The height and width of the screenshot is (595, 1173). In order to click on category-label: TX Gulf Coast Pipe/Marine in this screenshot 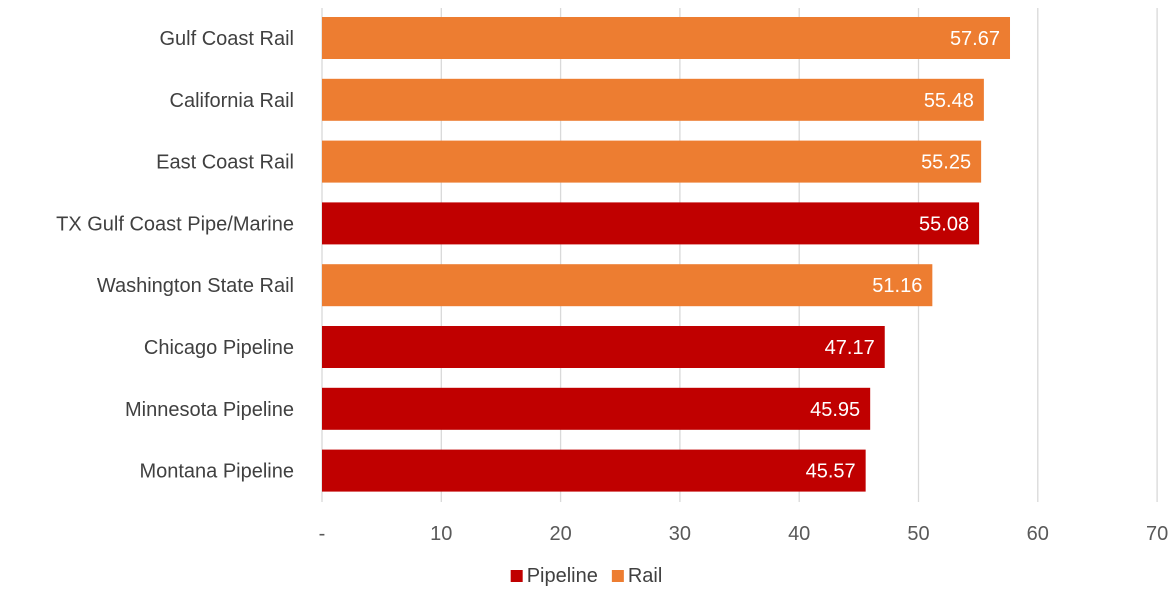, I will do `click(175, 224)`.